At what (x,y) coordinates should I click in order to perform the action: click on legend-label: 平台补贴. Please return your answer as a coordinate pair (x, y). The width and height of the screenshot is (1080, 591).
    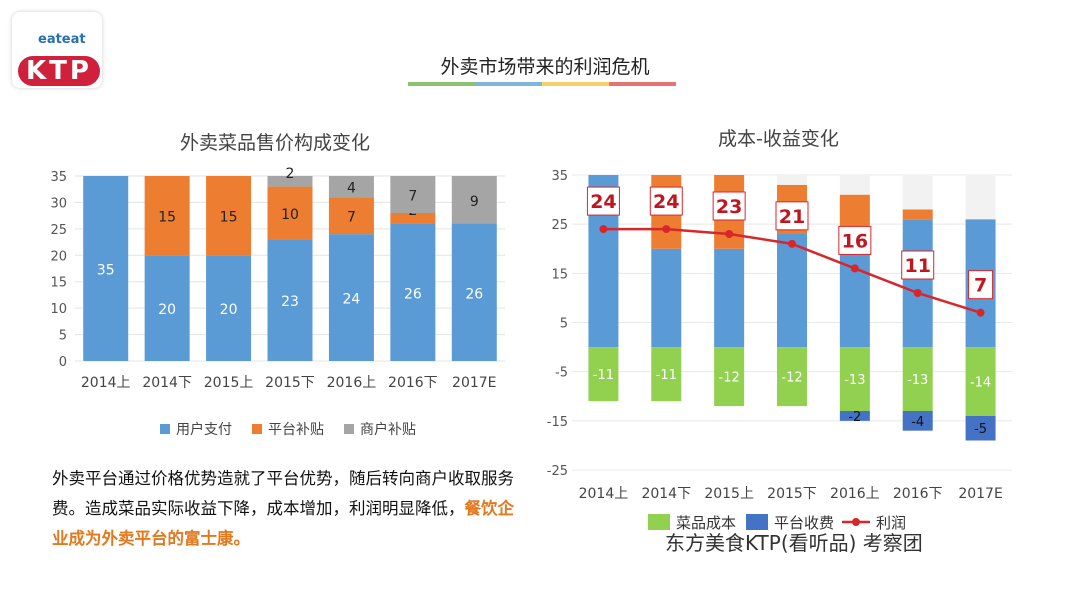
    Looking at the image, I should click on (296, 430).